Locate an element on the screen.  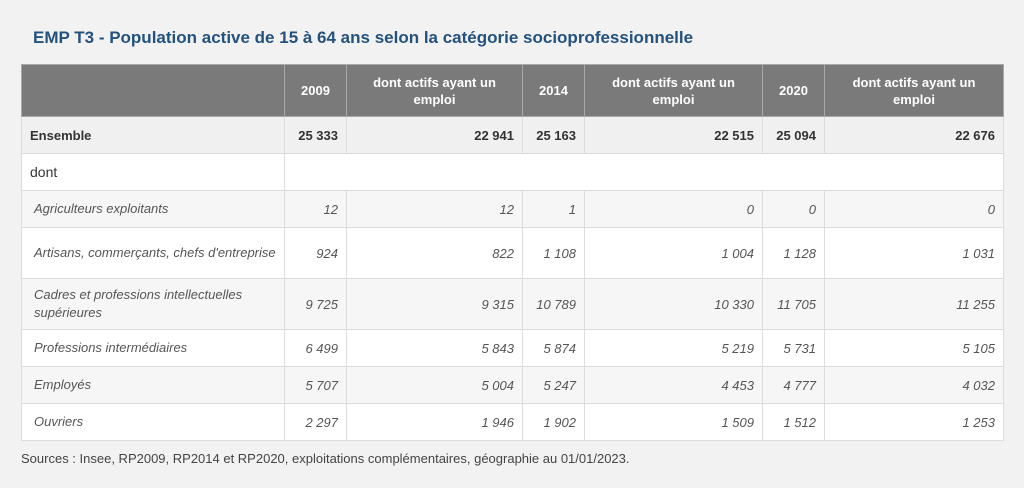
row-label: Agriculteurs exploitants is located at coordinates (153, 209).